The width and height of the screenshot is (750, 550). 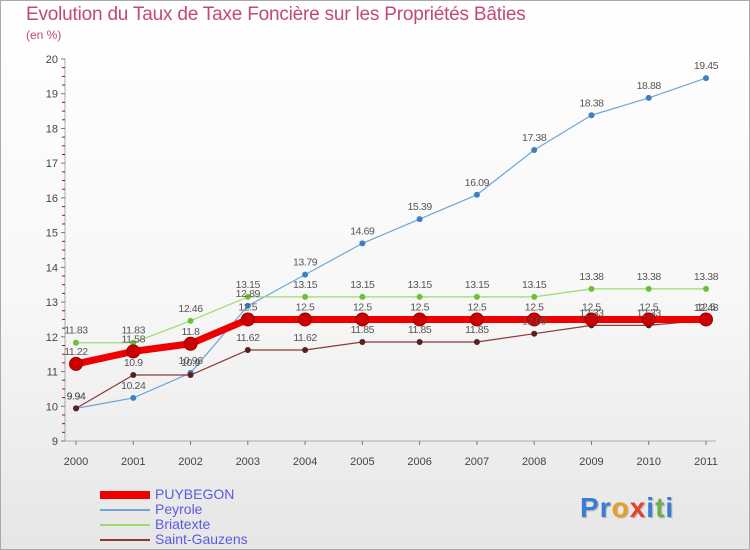 I want to click on y-tick-label: 9, so click(x=55, y=442).